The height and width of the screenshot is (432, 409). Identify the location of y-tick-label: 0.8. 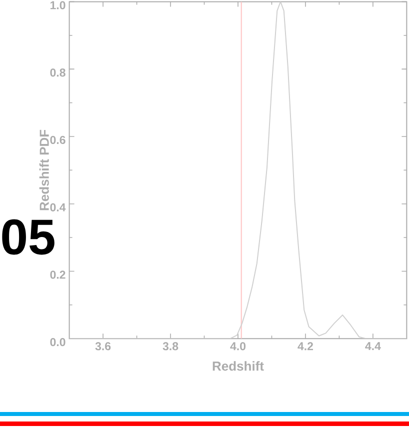
(58, 72).